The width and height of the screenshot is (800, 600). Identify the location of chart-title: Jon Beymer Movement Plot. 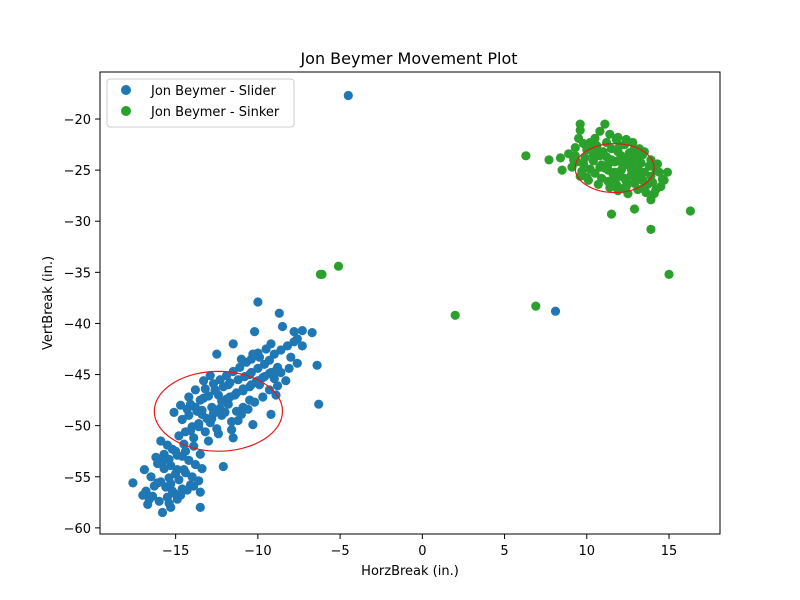
(408, 58).